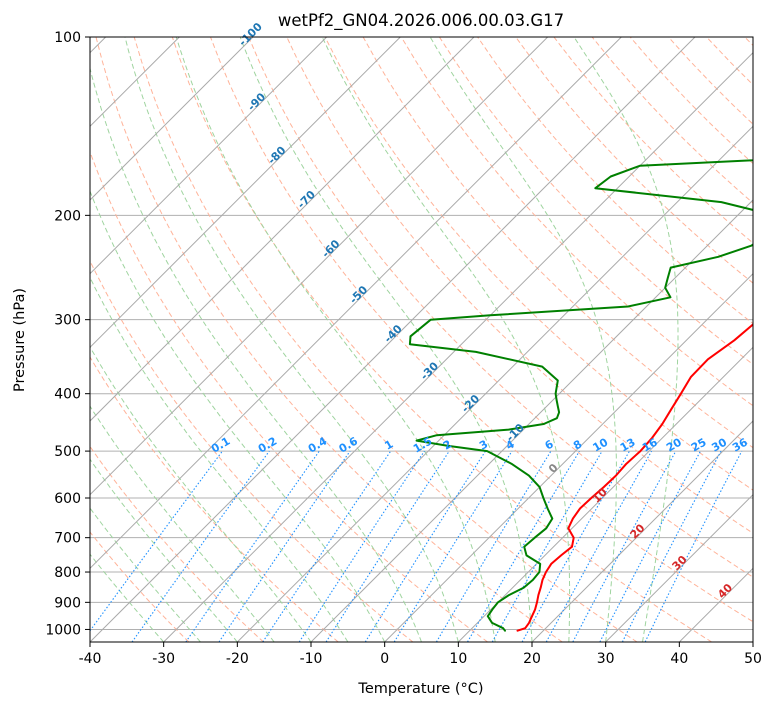 The image size is (775, 712). What do you see at coordinates (67, 216) in the screenshot?
I see `y-tick-label: 200` at bounding box center [67, 216].